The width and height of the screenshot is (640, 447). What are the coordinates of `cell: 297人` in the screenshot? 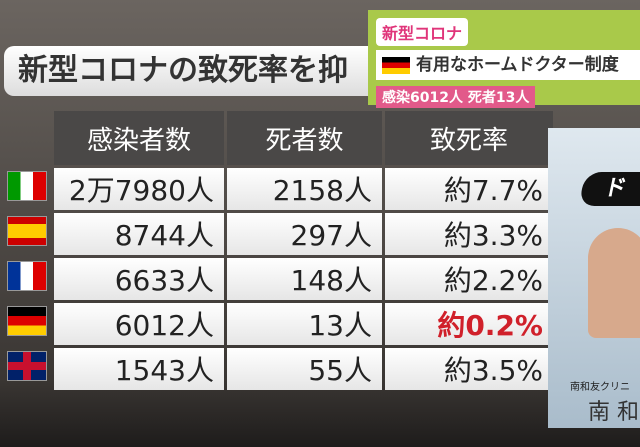 It's located at (304, 234).